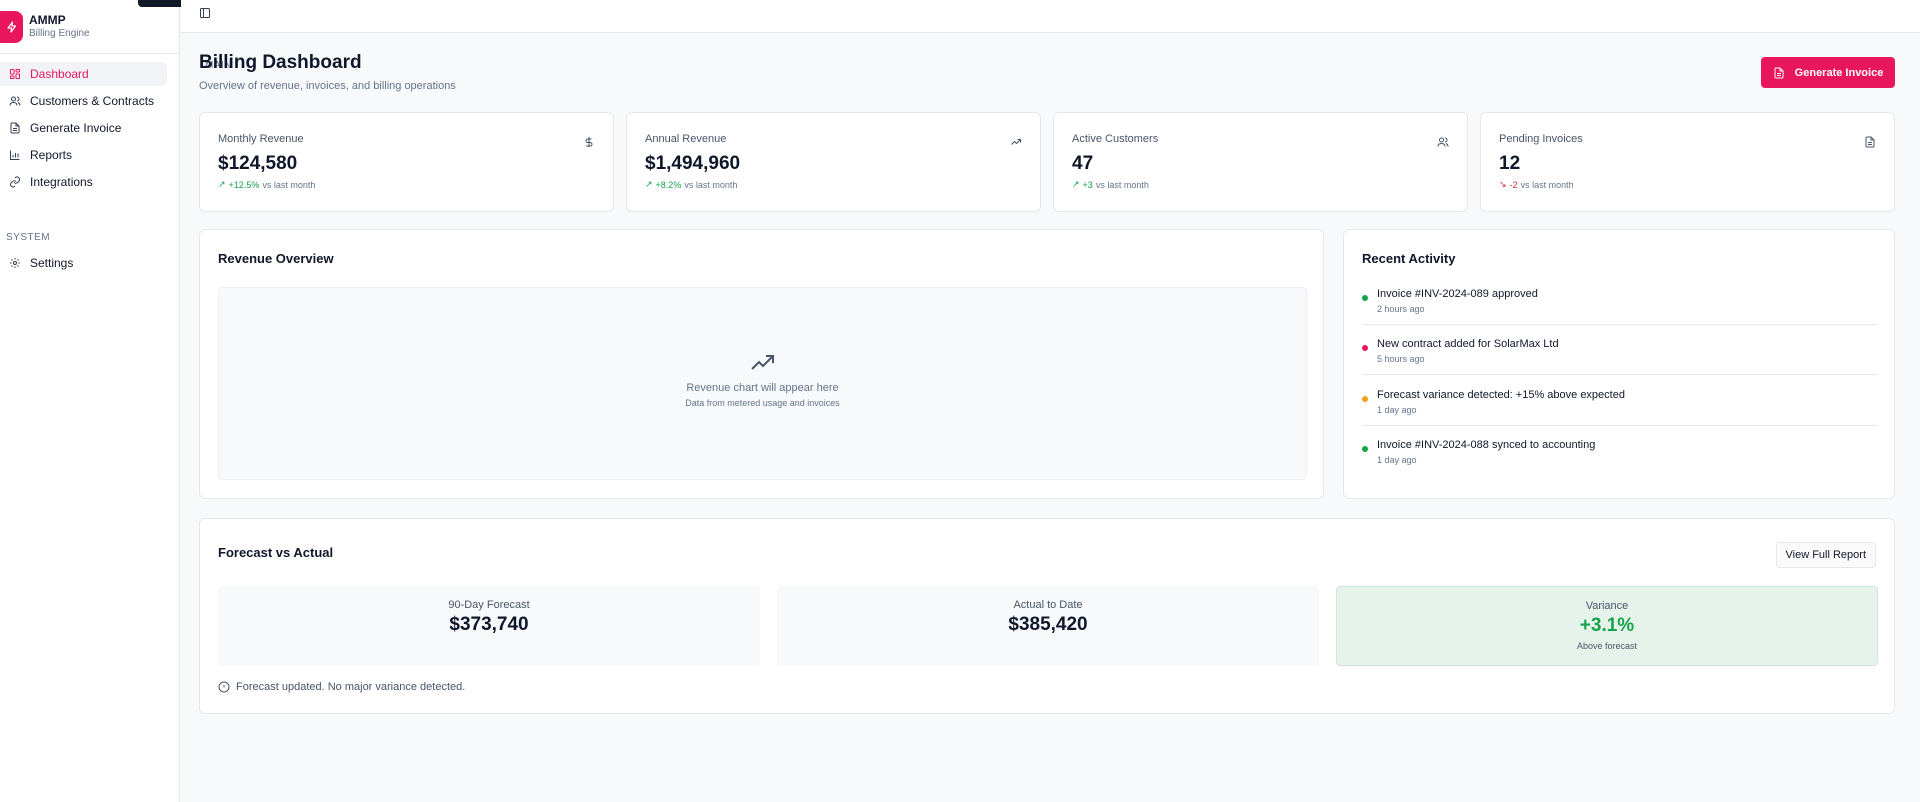 Image resolution: width=1920 pixels, height=802 pixels. What do you see at coordinates (1687, 184) in the screenshot?
I see `stat-change: ↘ -2 vs last month` at bounding box center [1687, 184].